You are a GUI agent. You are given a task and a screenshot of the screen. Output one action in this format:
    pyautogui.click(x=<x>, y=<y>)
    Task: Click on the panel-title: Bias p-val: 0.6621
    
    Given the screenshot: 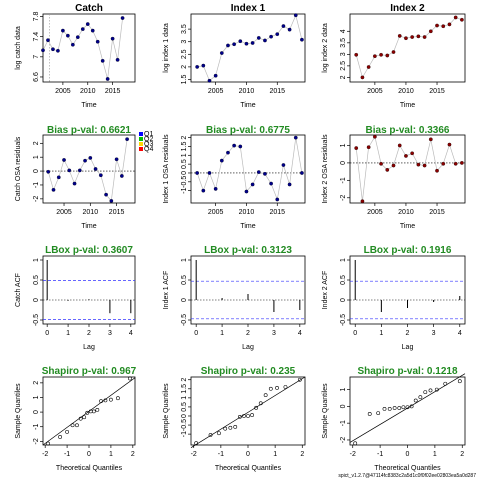 What is the action you would take?
    pyautogui.click(x=89, y=130)
    